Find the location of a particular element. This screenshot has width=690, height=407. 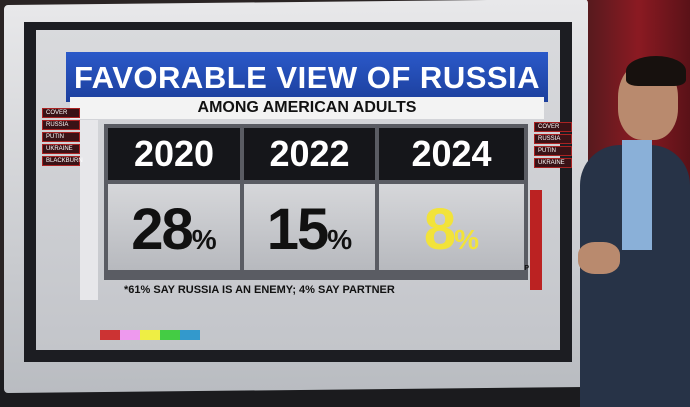

panel-value: 15% is located at coordinates (309, 227).